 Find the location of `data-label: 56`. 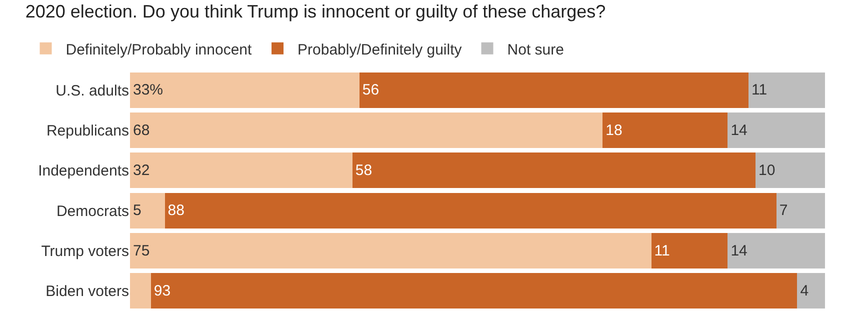

data-label: 56 is located at coordinates (371, 90).